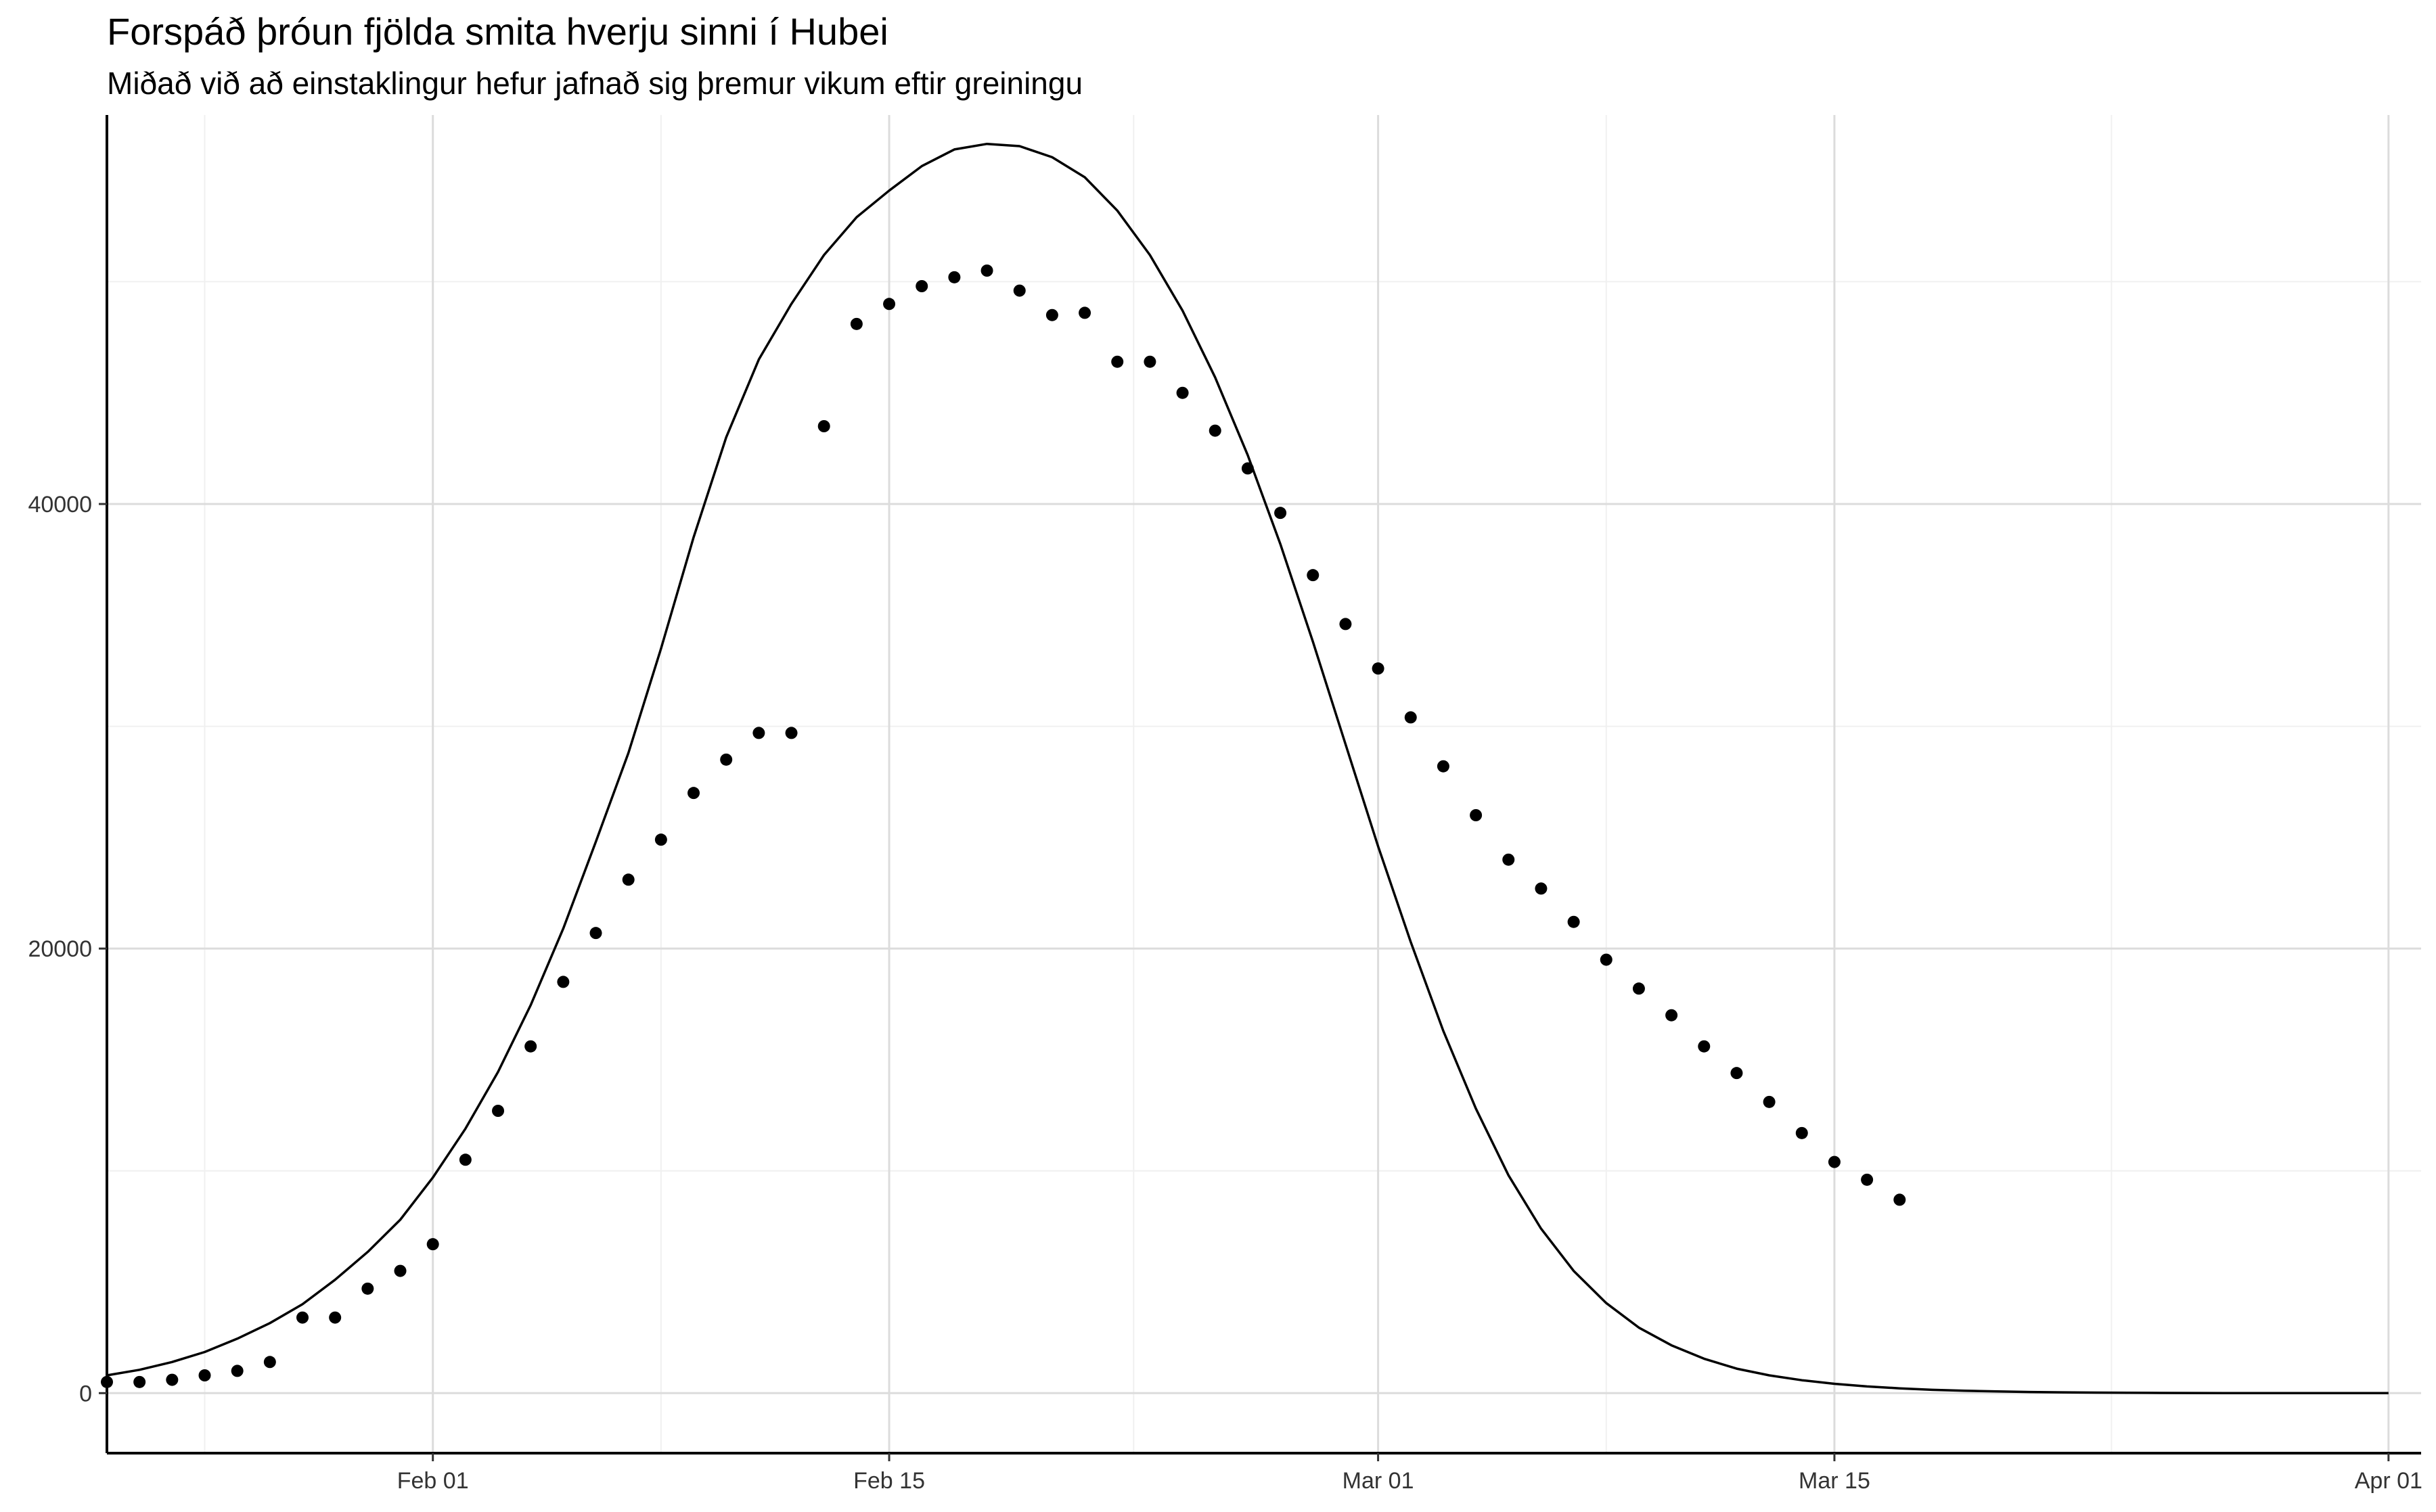  Describe the element at coordinates (85, 1394) in the screenshot. I see `y-tick-label: 0` at that location.